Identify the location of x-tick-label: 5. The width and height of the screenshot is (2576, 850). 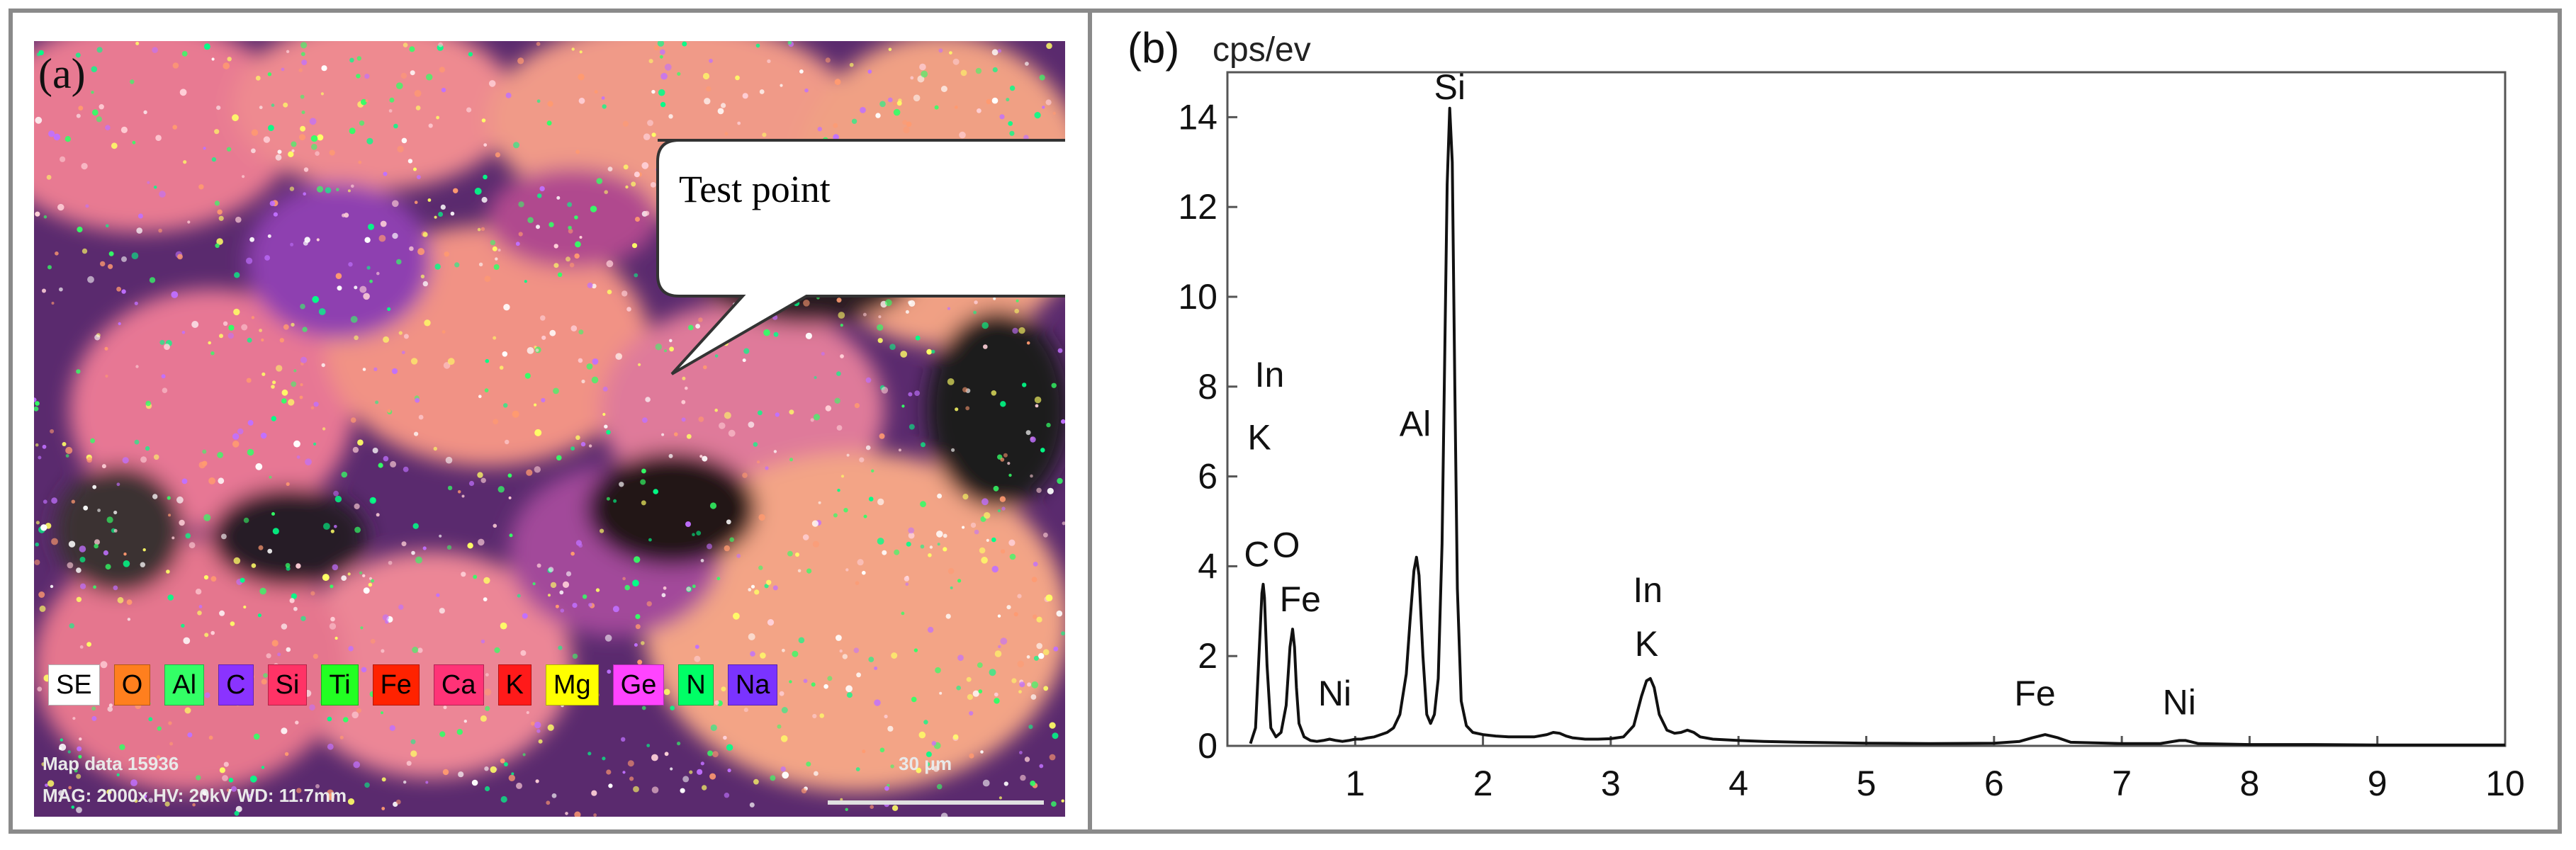
(1867, 784).